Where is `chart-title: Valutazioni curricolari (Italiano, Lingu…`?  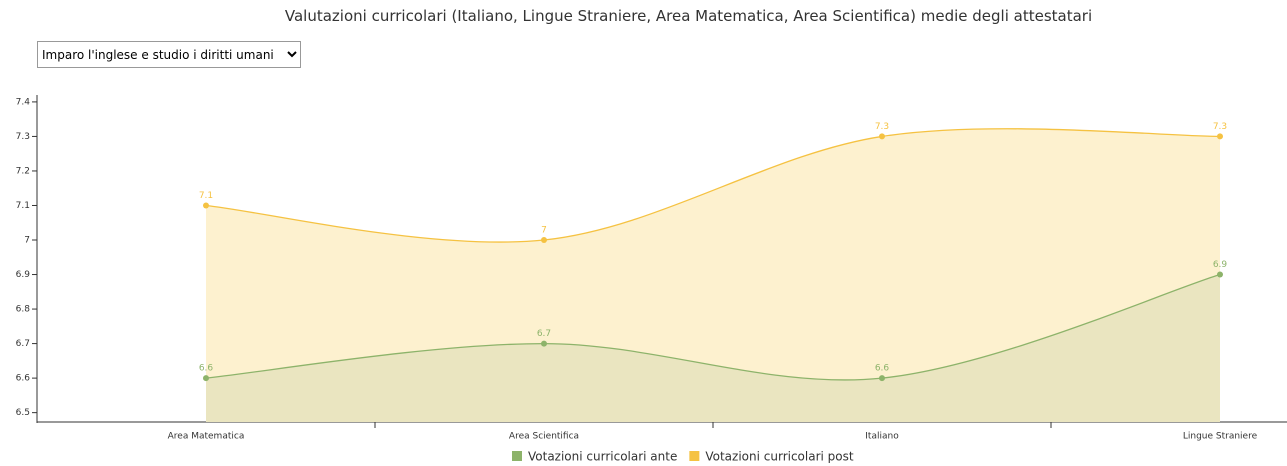
chart-title: Valutazioni curricolari (Italiano, Lingu… is located at coordinates (688, 16).